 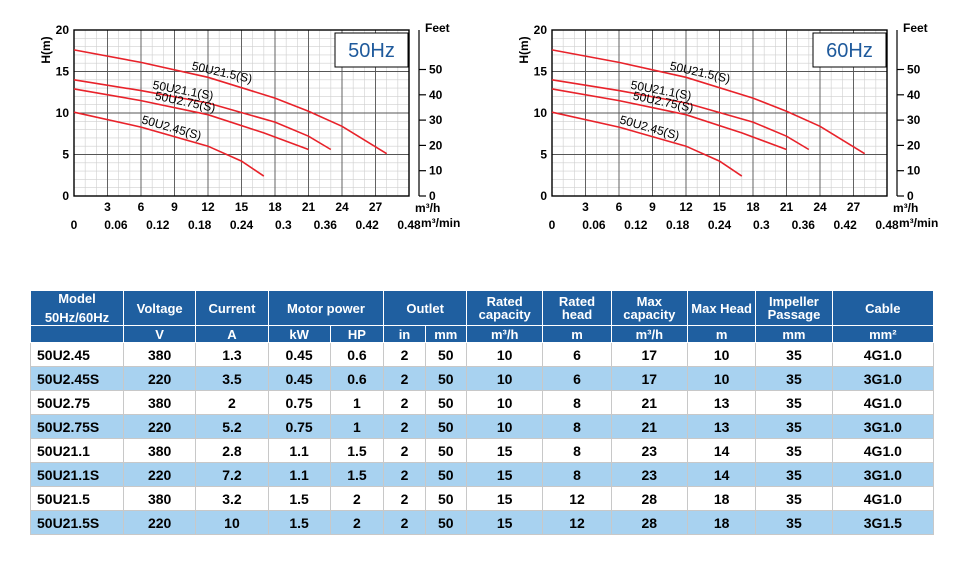 What do you see at coordinates (504, 334) in the screenshot?
I see `unit-rated-capacity: m³/h` at bounding box center [504, 334].